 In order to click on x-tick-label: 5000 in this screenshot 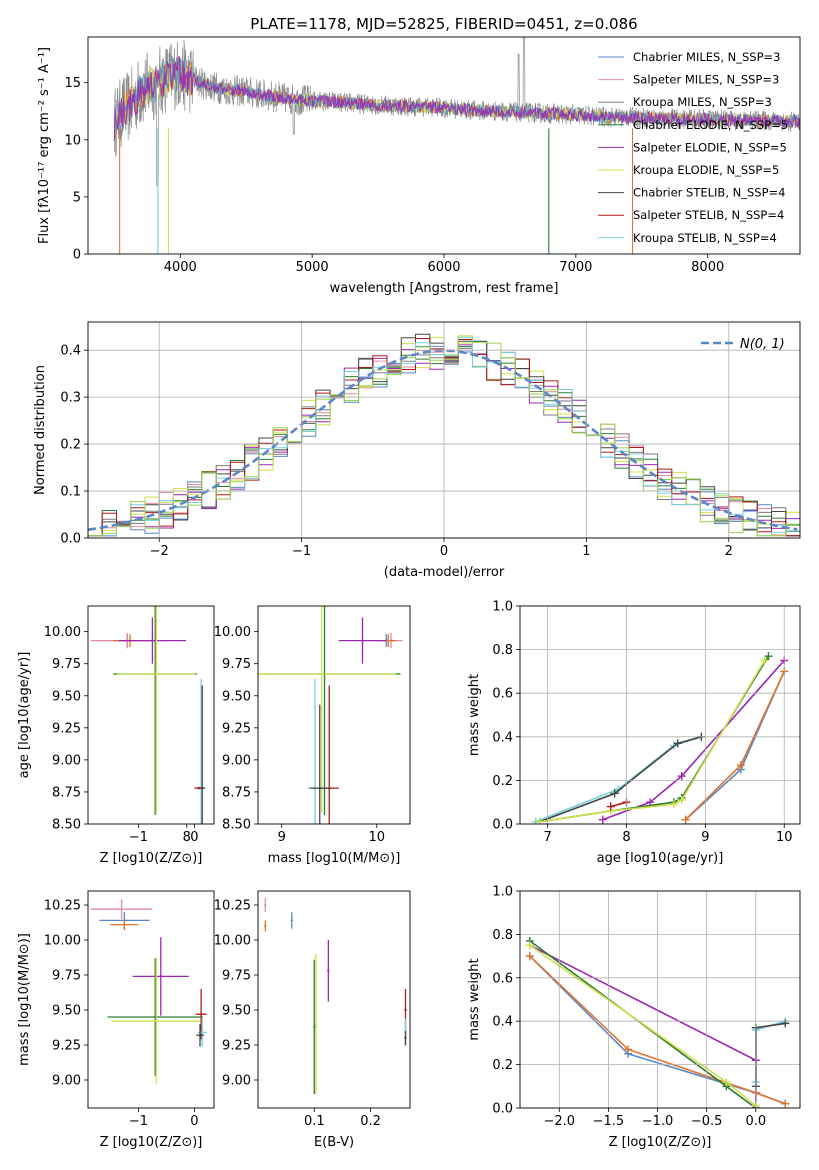, I will do `click(312, 267)`.